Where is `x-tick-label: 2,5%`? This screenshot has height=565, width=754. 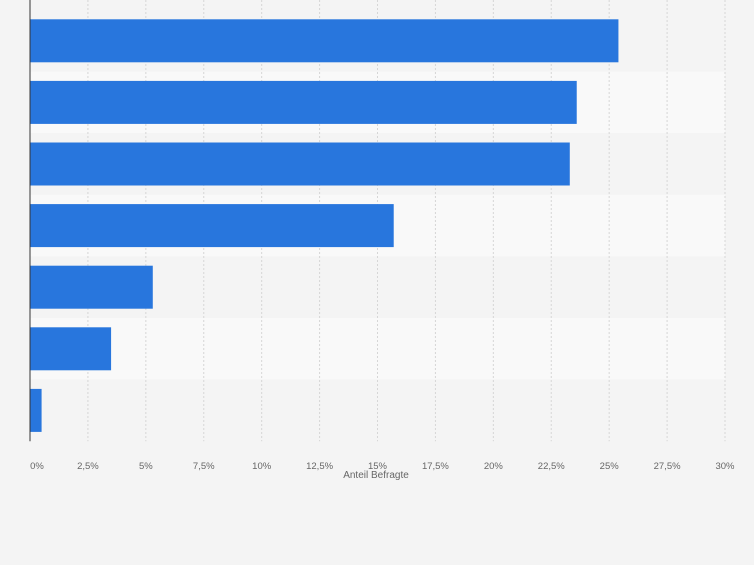 x-tick-label: 2,5% is located at coordinates (88, 466).